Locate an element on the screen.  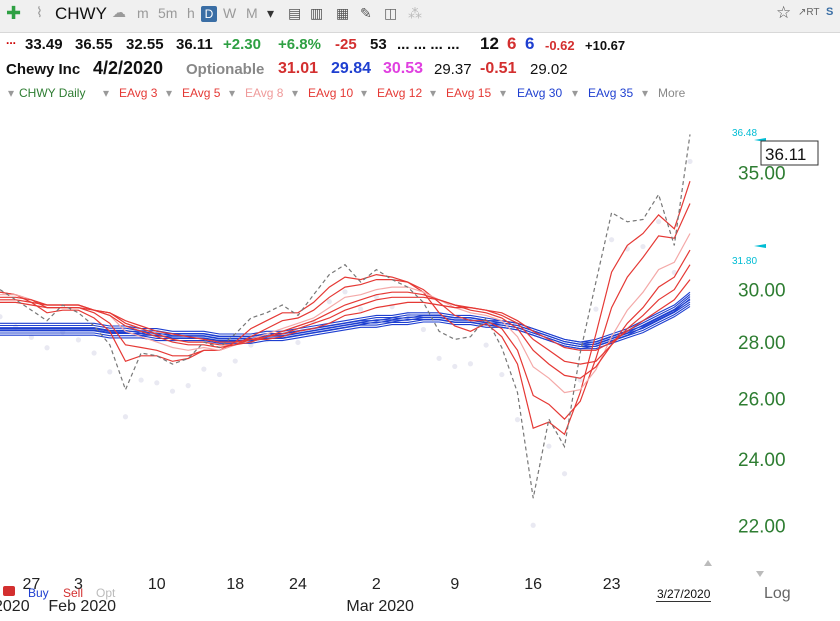
add-icon: ✚ is located at coordinates (14, 13).